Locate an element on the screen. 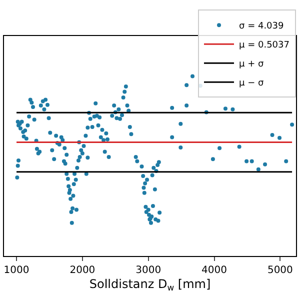  x-axis-title: Solldistanz D$_{w}$ [mm] is located at coordinates (150, 284).